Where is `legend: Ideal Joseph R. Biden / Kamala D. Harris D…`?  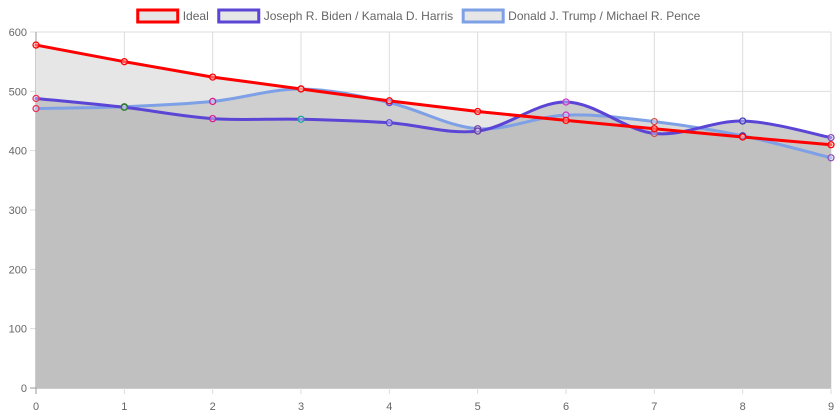 legend: Ideal Joseph R. Biden / Kamala D. Harris D… is located at coordinates (418, 16).